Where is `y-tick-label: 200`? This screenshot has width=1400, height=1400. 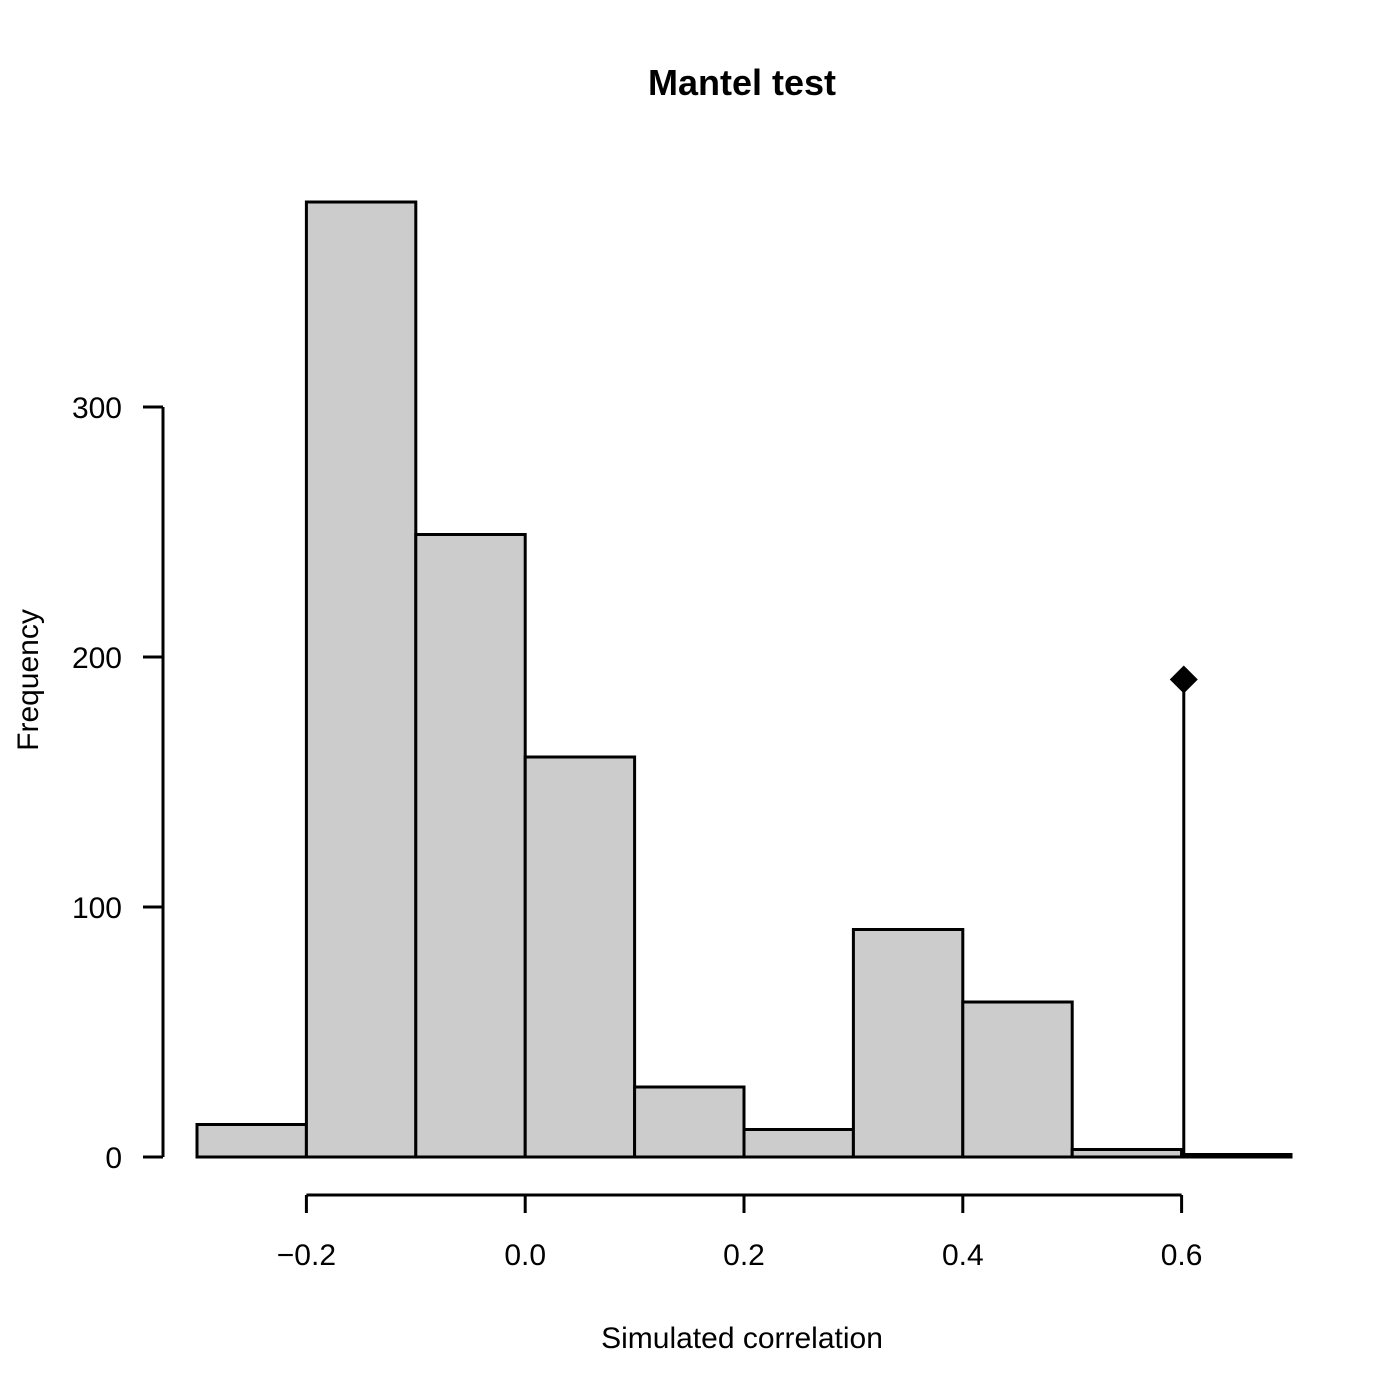 y-tick-label: 200 is located at coordinates (97, 658).